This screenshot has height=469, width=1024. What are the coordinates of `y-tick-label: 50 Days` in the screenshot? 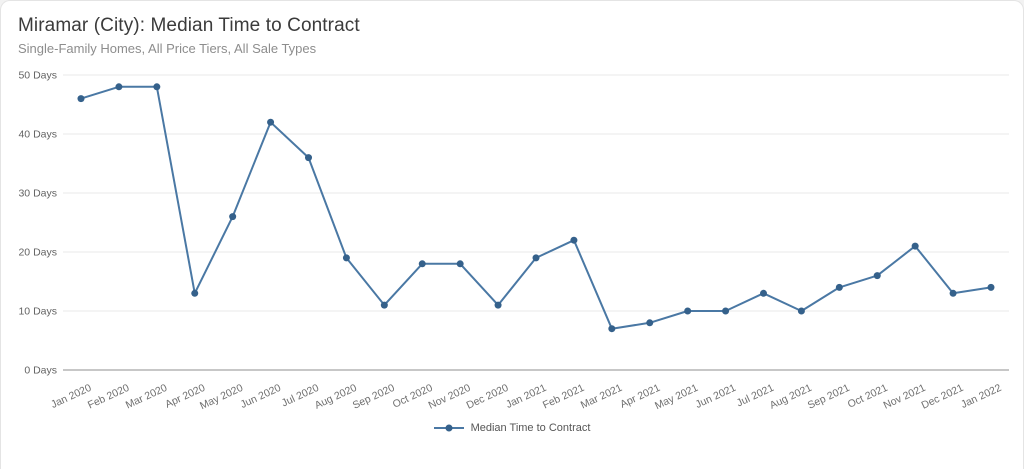 It's located at (37, 76).